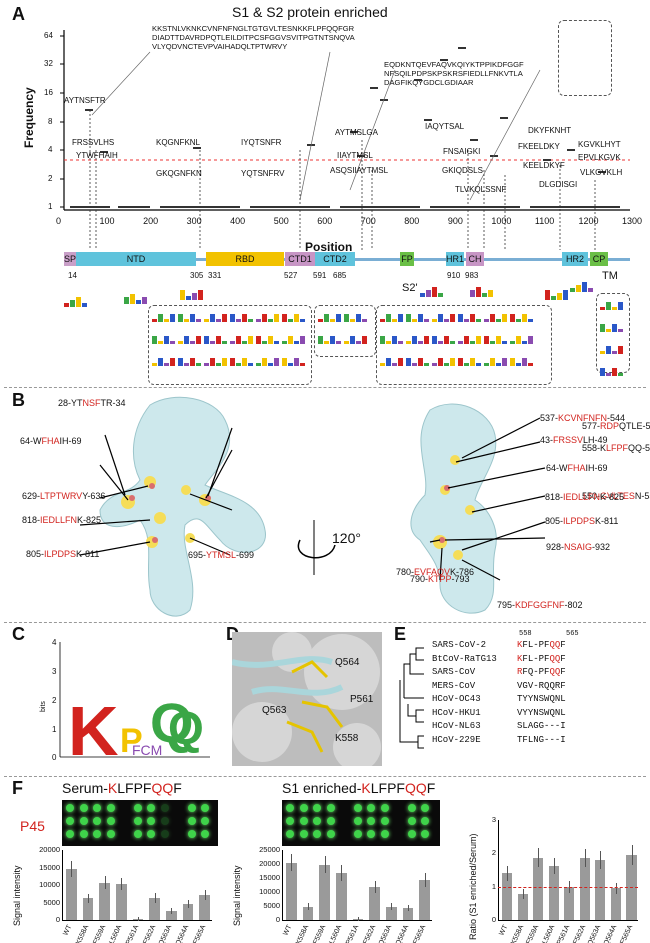 The width and height of the screenshot is (650, 943). What do you see at coordinates (601, 547) in the screenshot?
I see `epitope-label-part: -932` at bounding box center [601, 547].